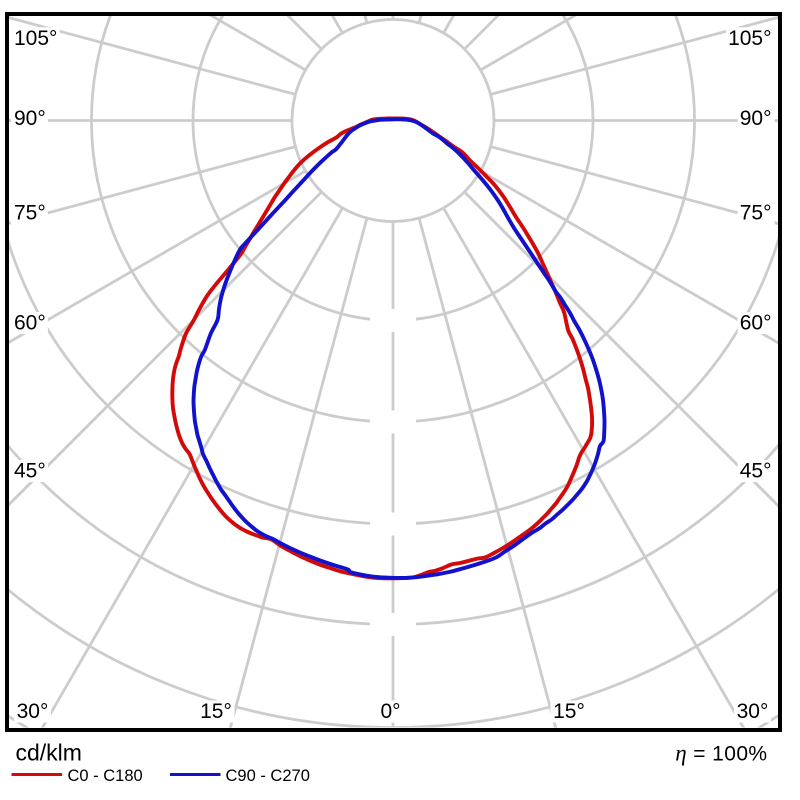  I want to click on svg-text: C90 - C270, so click(268, 776).